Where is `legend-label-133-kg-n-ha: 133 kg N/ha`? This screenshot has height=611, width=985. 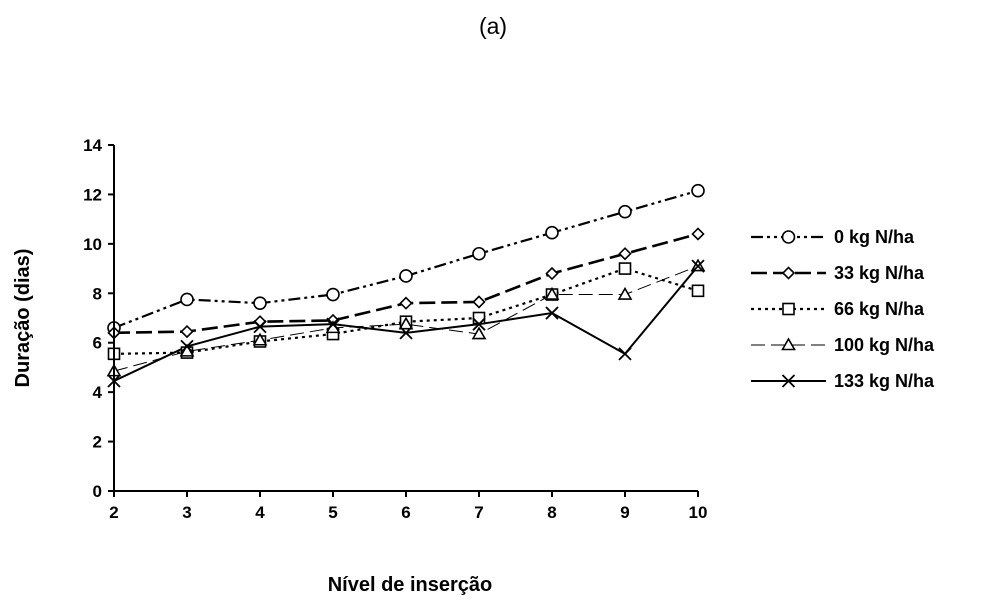 legend-label-133-kg-n-ha: 133 kg N/ha is located at coordinates (884, 381).